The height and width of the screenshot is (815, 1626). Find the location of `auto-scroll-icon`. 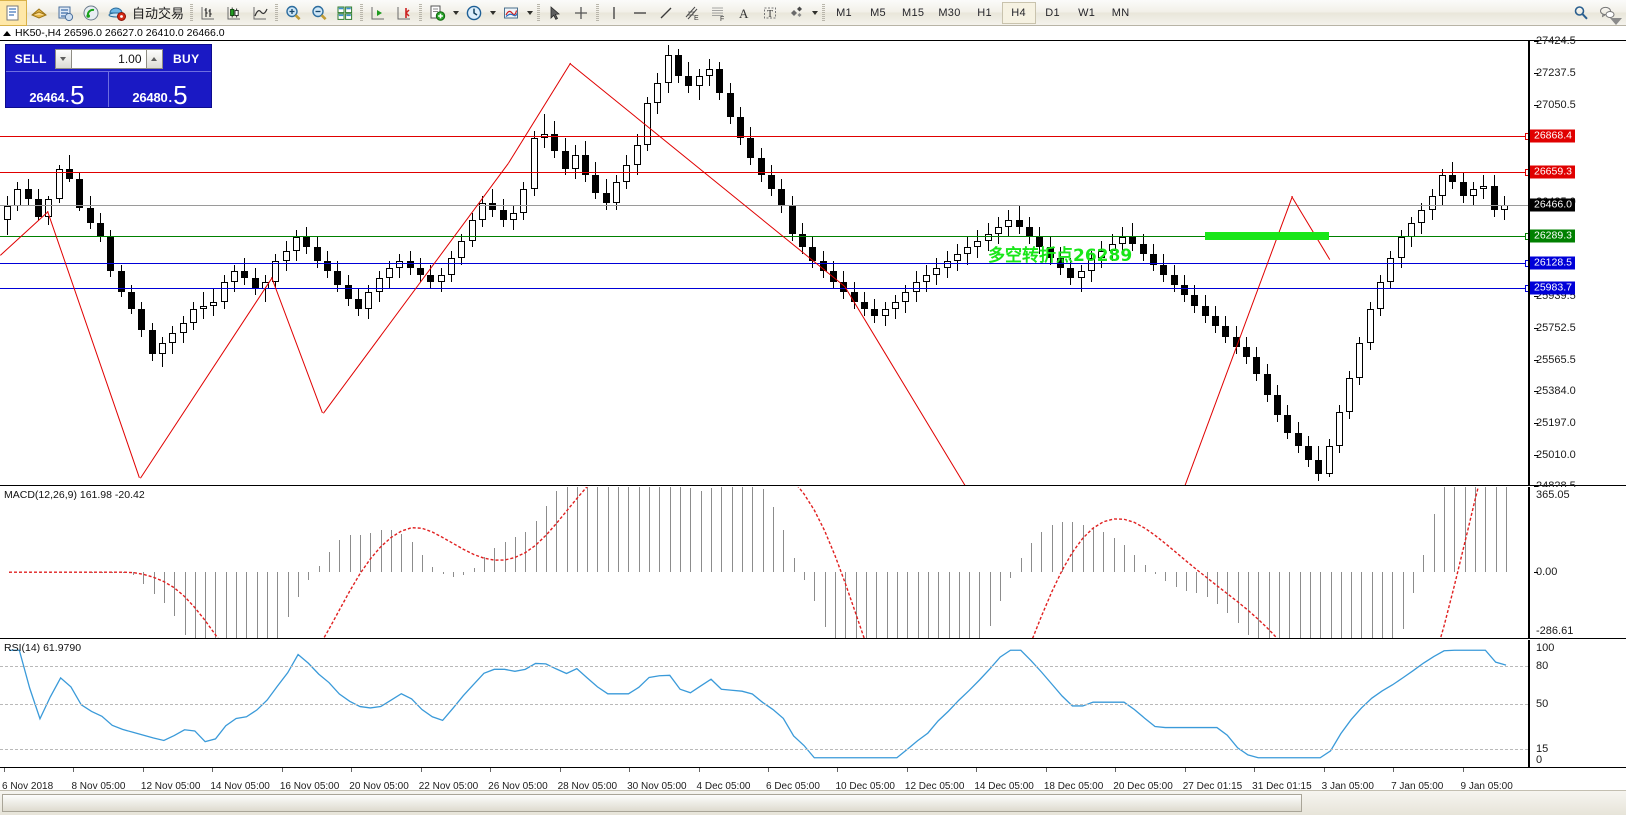

auto-scroll-icon is located at coordinates (404, 13).